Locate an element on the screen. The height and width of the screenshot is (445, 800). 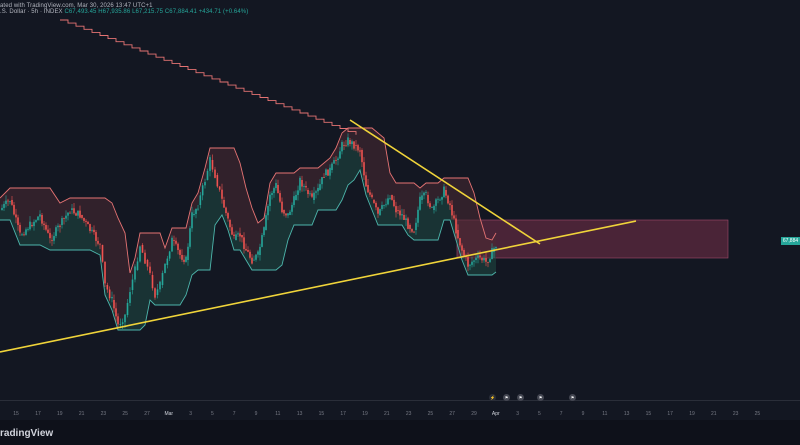
time-tick-label: 19 is located at coordinates (60, 414).